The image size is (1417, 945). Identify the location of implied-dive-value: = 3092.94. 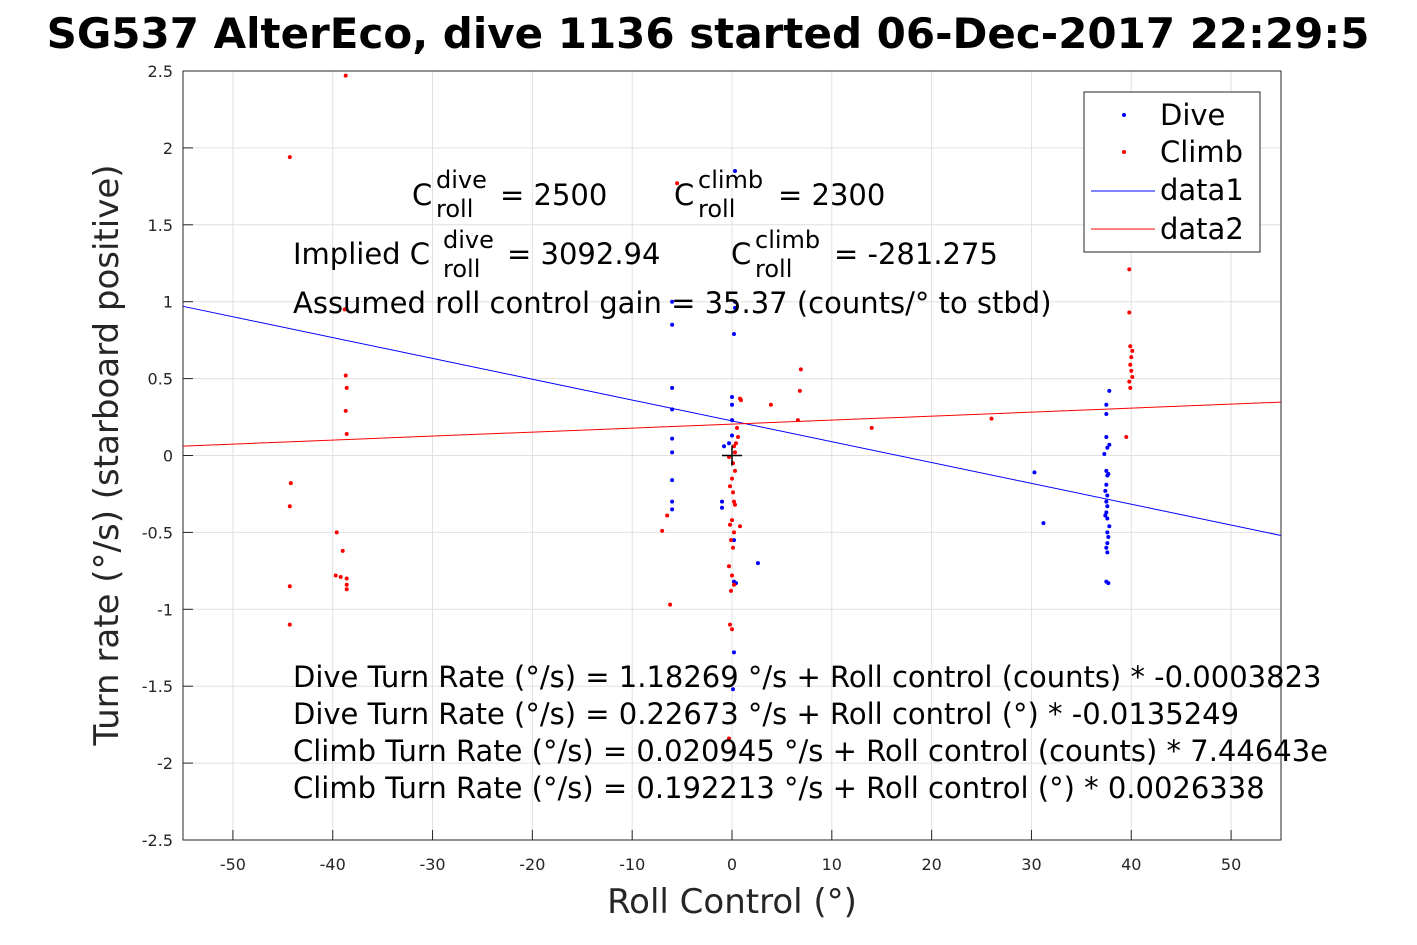
(583, 254).